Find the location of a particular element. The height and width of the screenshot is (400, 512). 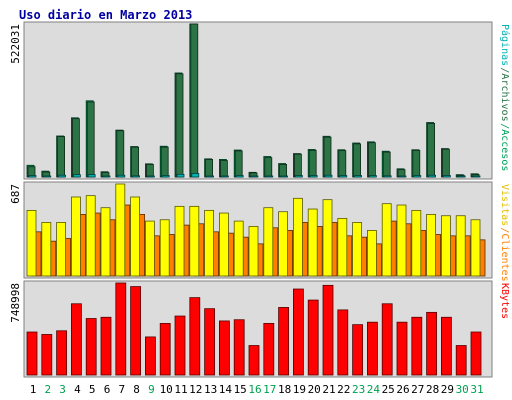

bar-páginas-day-2 is located at coordinates (47, 176).